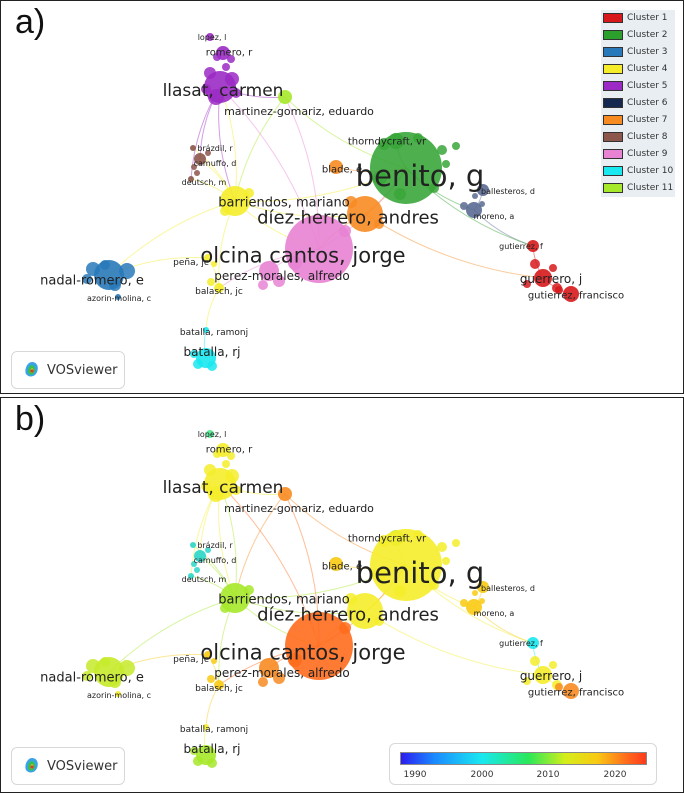  I want to click on author-label: batalla, ramonj, so click(214, 730).